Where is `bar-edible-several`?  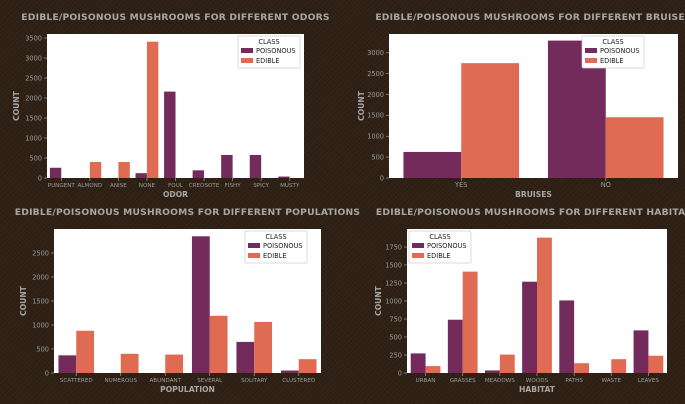
bar-edible-several is located at coordinates (218, 344).